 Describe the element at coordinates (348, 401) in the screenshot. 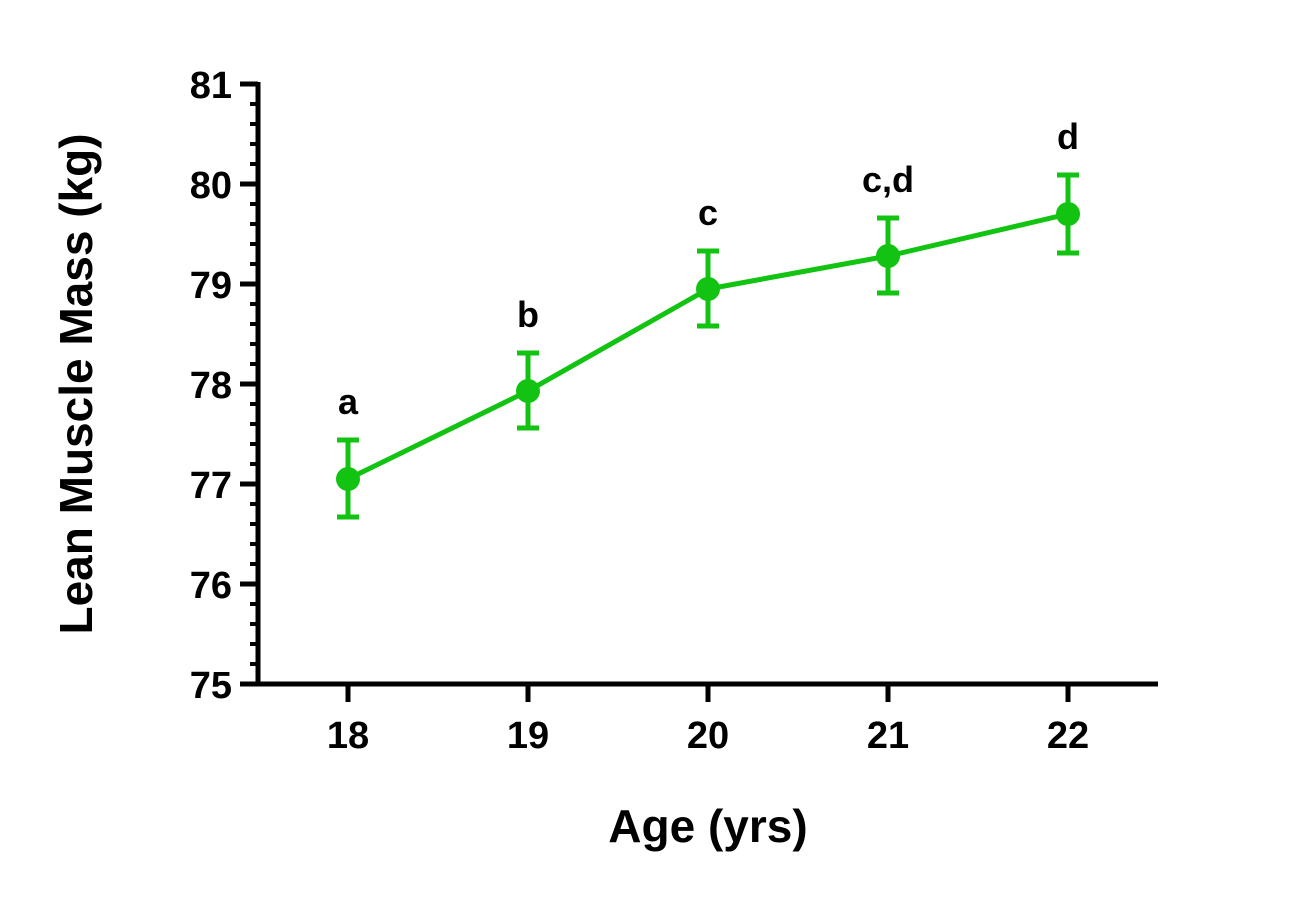

I see `significance-label: a` at that location.